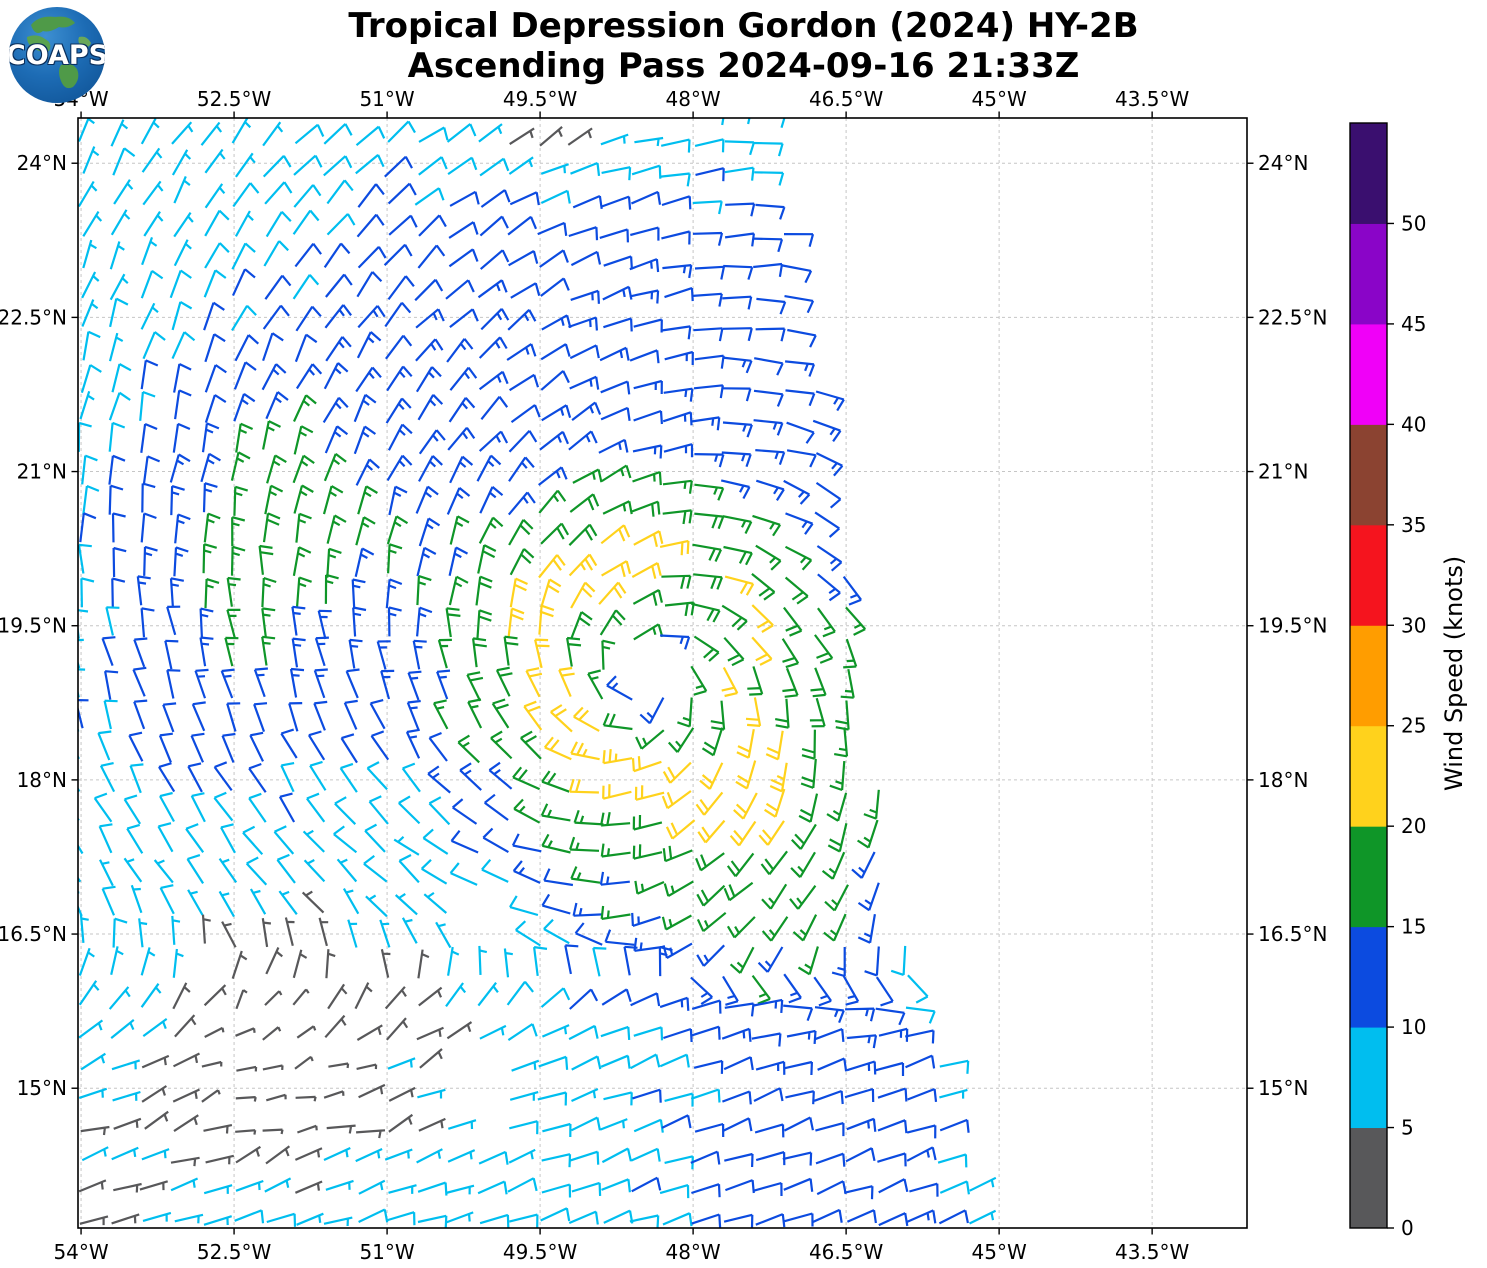  What do you see at coordinates (1413, 223) in the screenshot?
I see `colorbar-tick-label: 50` at bounding box center [1413, 223].